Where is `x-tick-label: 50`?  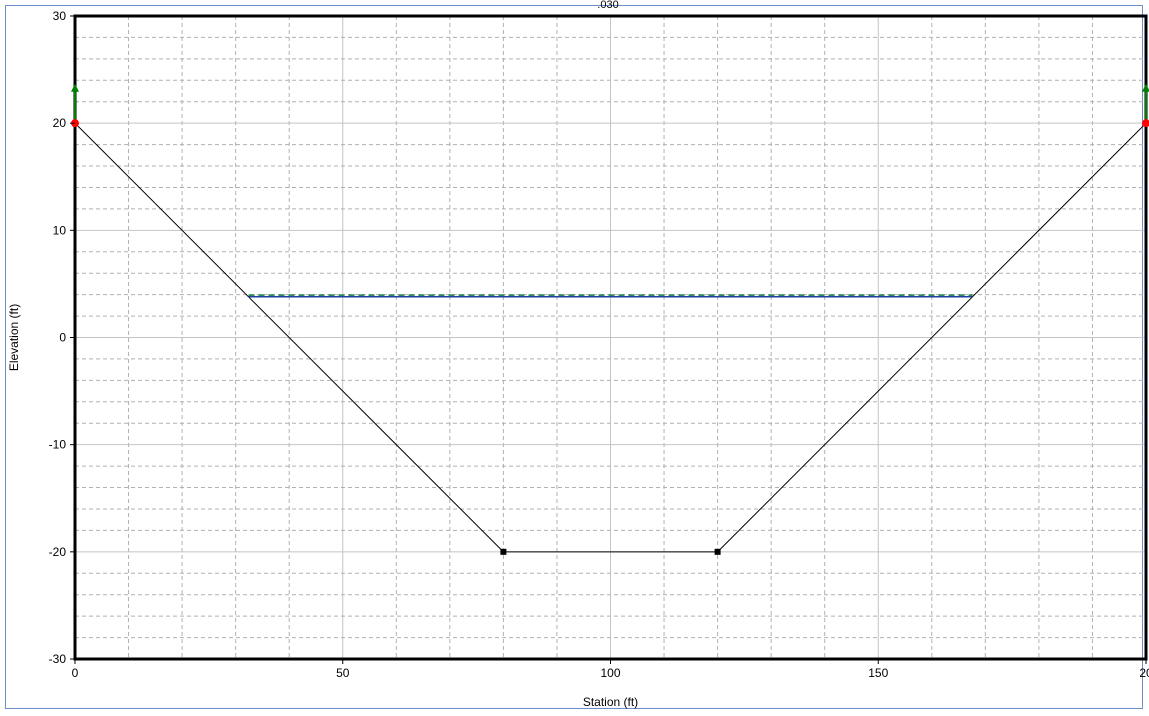 x-tick-label: 50 is located at coordinates (343, 673).